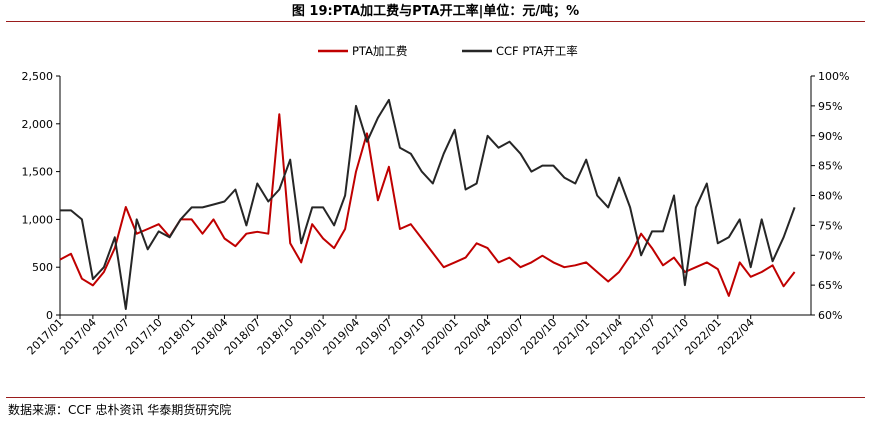 Image resolution: width=871 pixels, height=425 pixels. What do you see at coordinates (537, 51) in the screenshot?
I see `legend-label: CCF PTA开工率` at bounding box center [537, 51].